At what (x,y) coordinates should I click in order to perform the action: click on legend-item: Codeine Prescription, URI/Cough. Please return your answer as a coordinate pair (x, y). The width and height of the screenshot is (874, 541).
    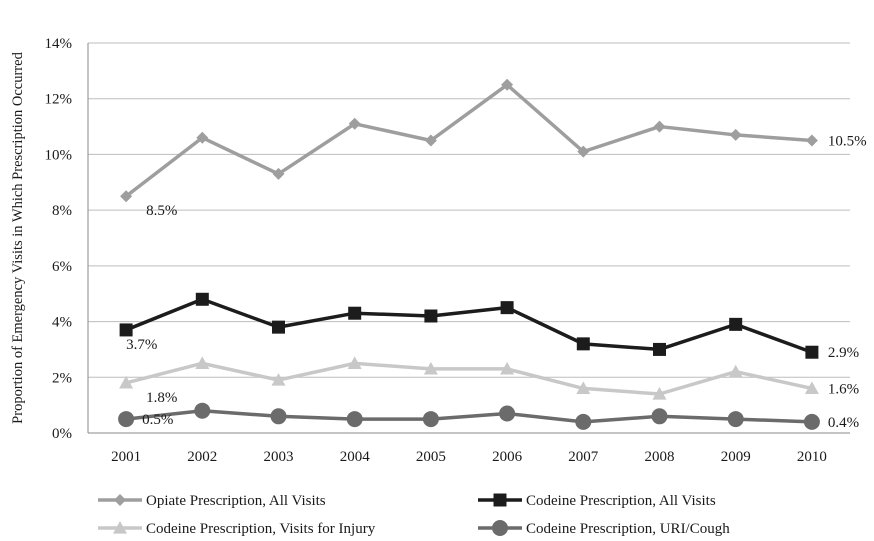
    Looking at the image, I should click on (604, 528).